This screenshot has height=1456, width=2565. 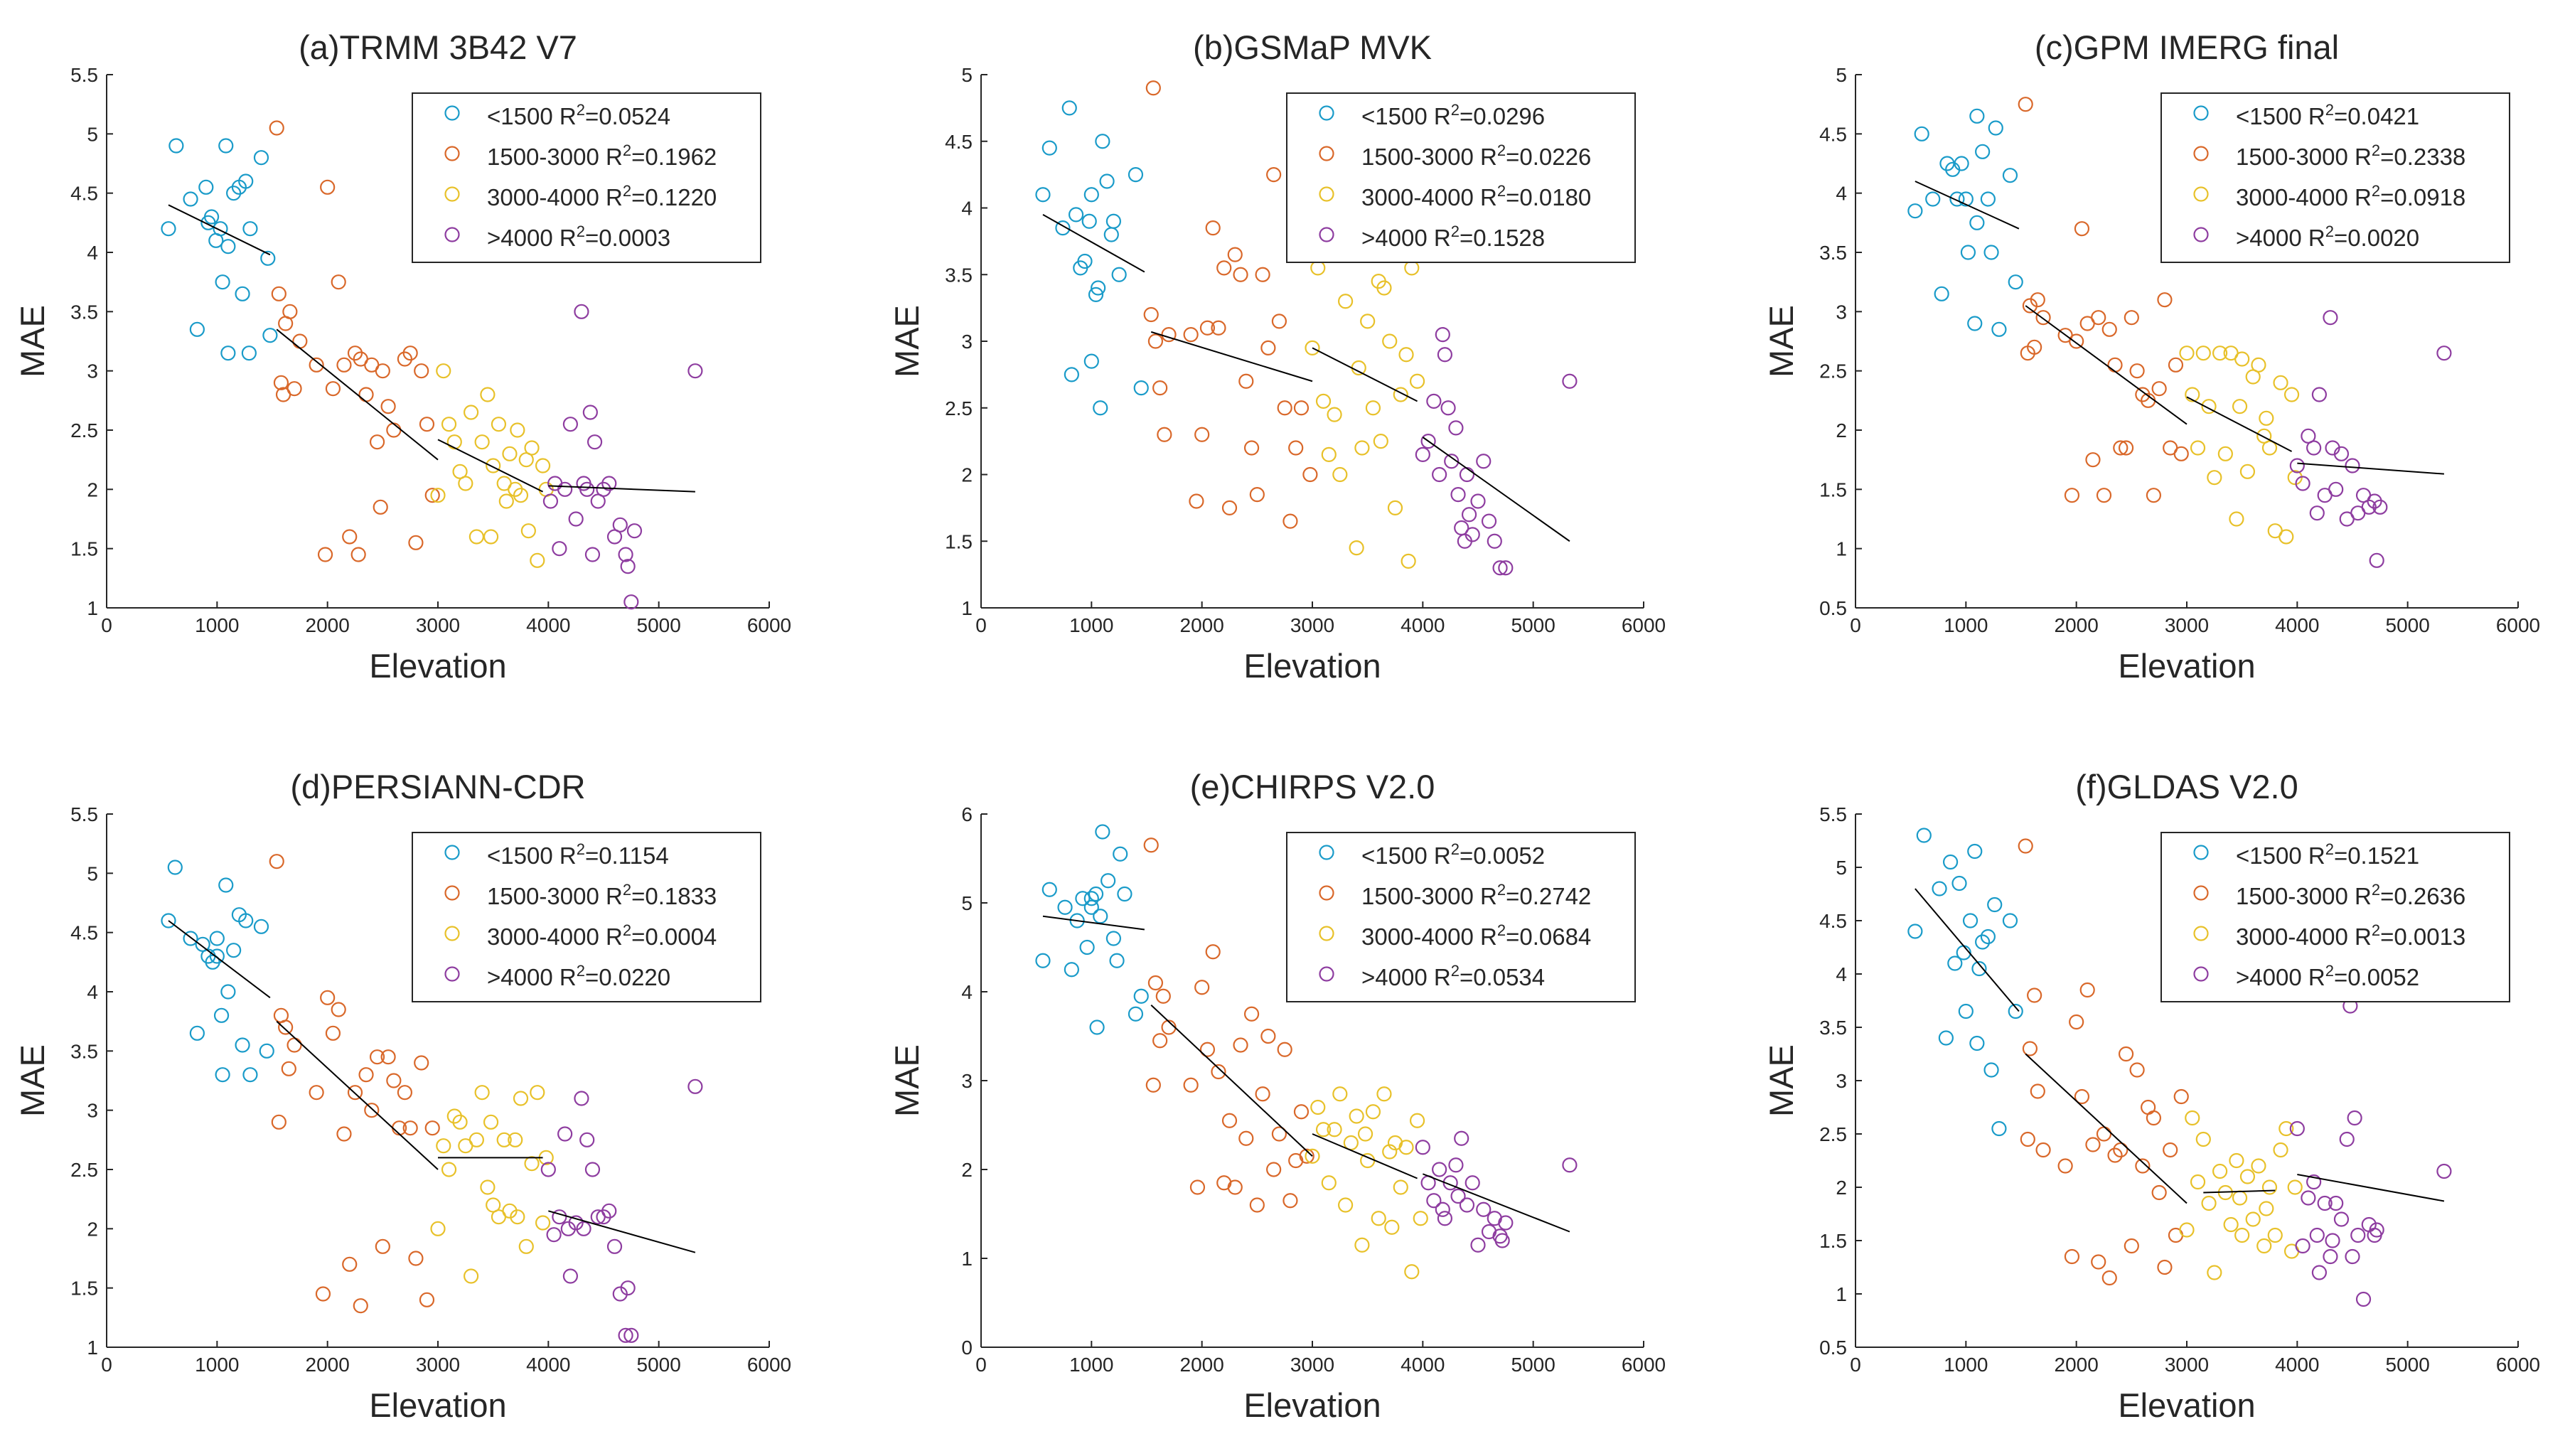 I want to click on x-tick-label: 2000, so click(x=2077, y=1365).